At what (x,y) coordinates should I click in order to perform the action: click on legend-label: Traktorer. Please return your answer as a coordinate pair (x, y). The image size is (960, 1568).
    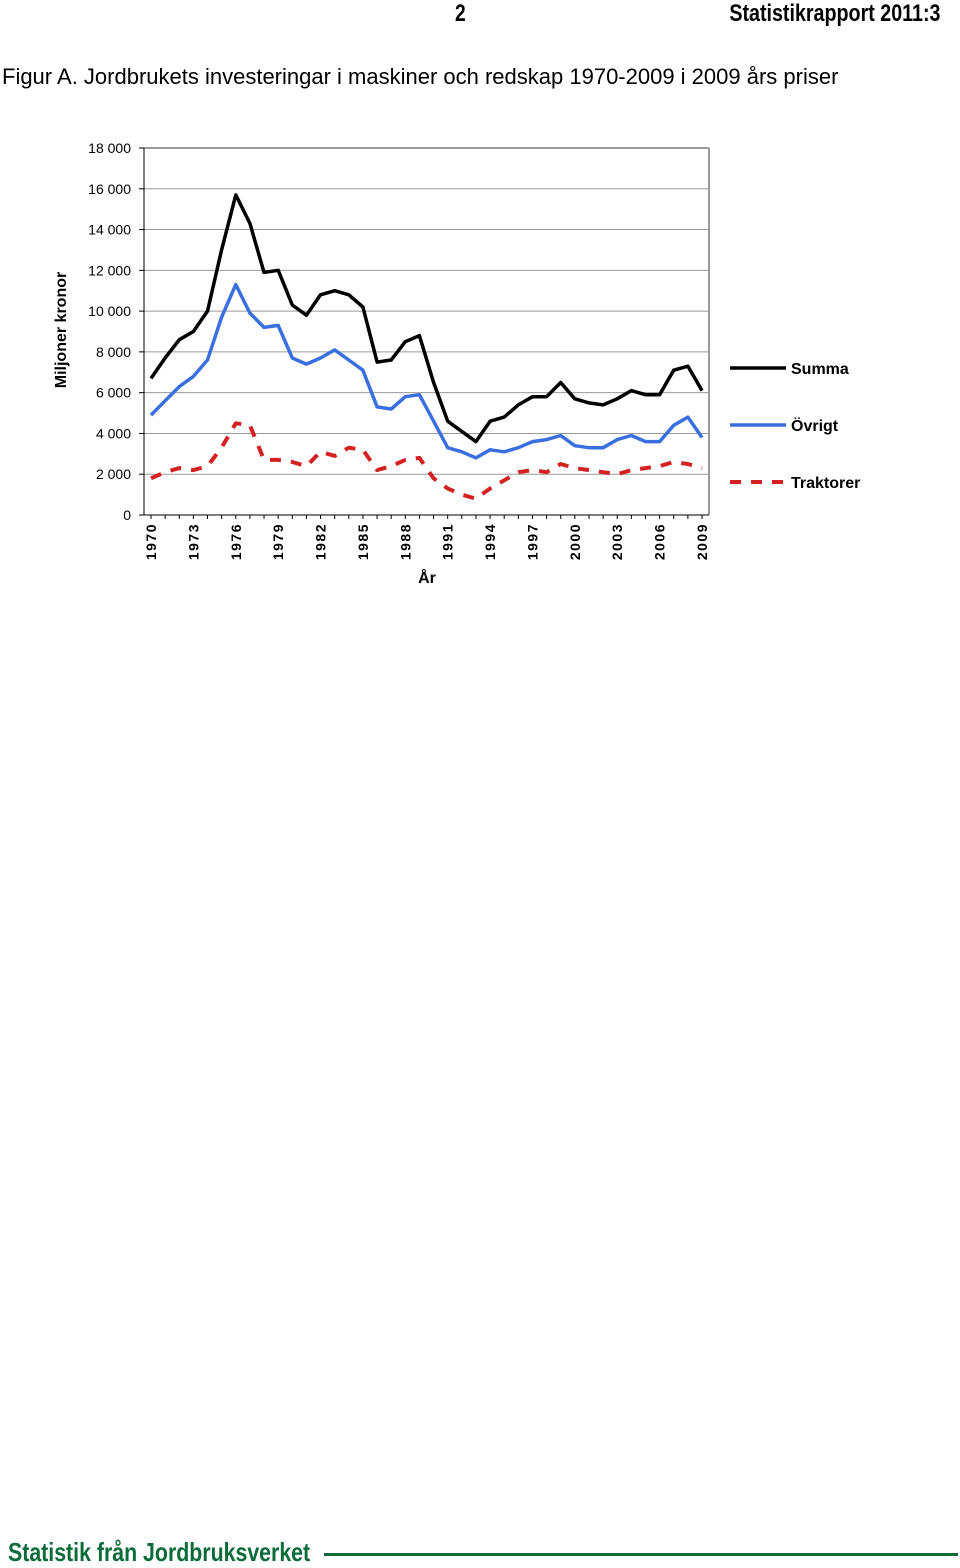
    Looking at the image, I should click on (825, 483).